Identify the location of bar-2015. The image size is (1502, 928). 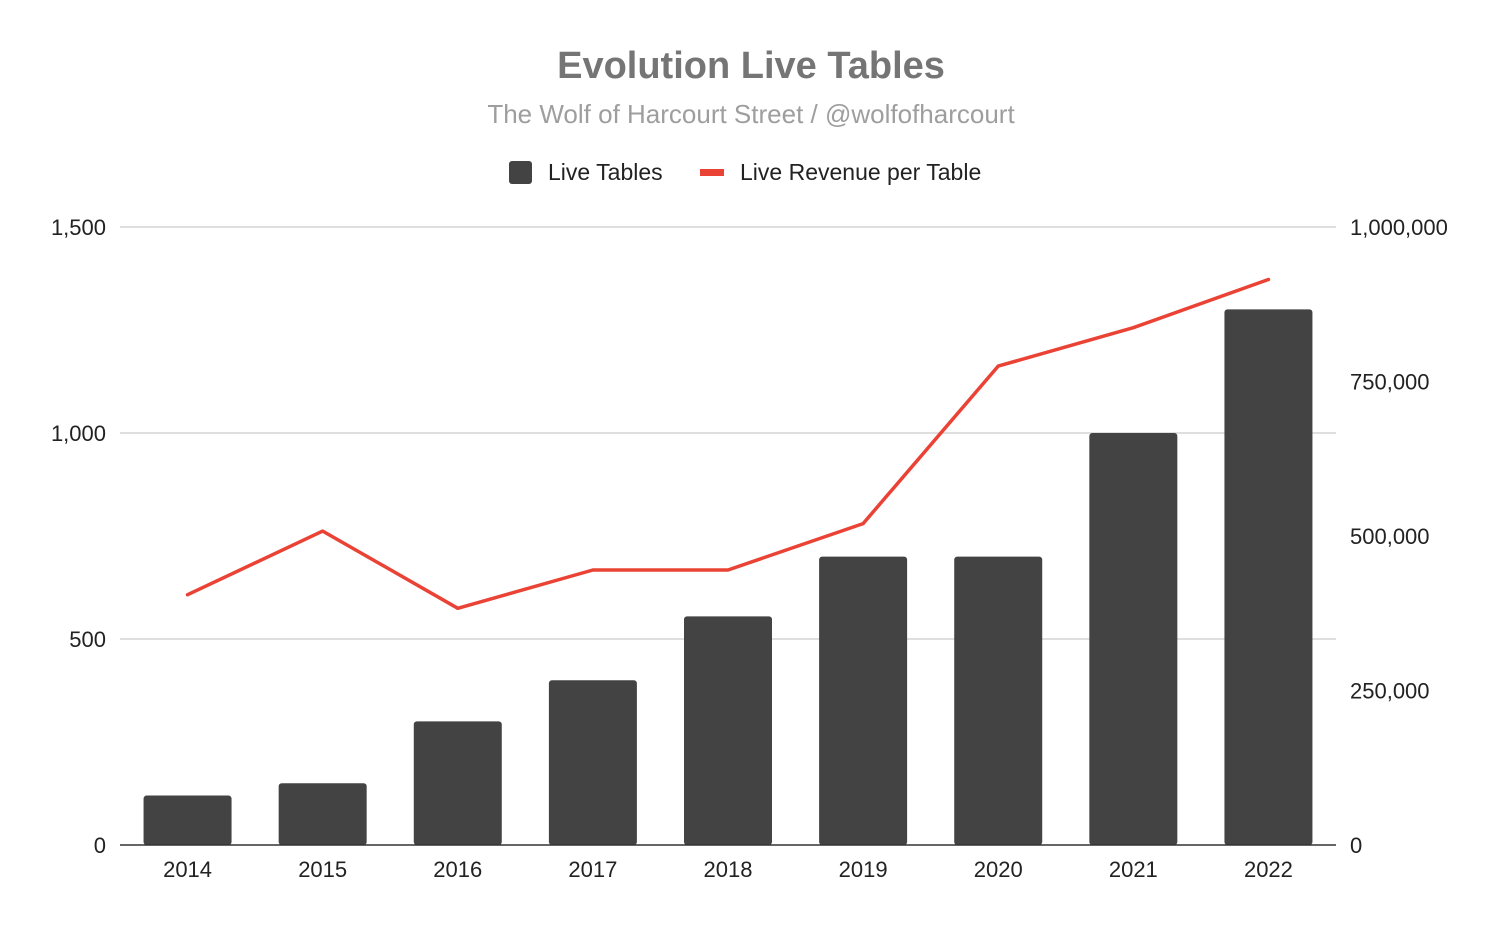
(322, 814).